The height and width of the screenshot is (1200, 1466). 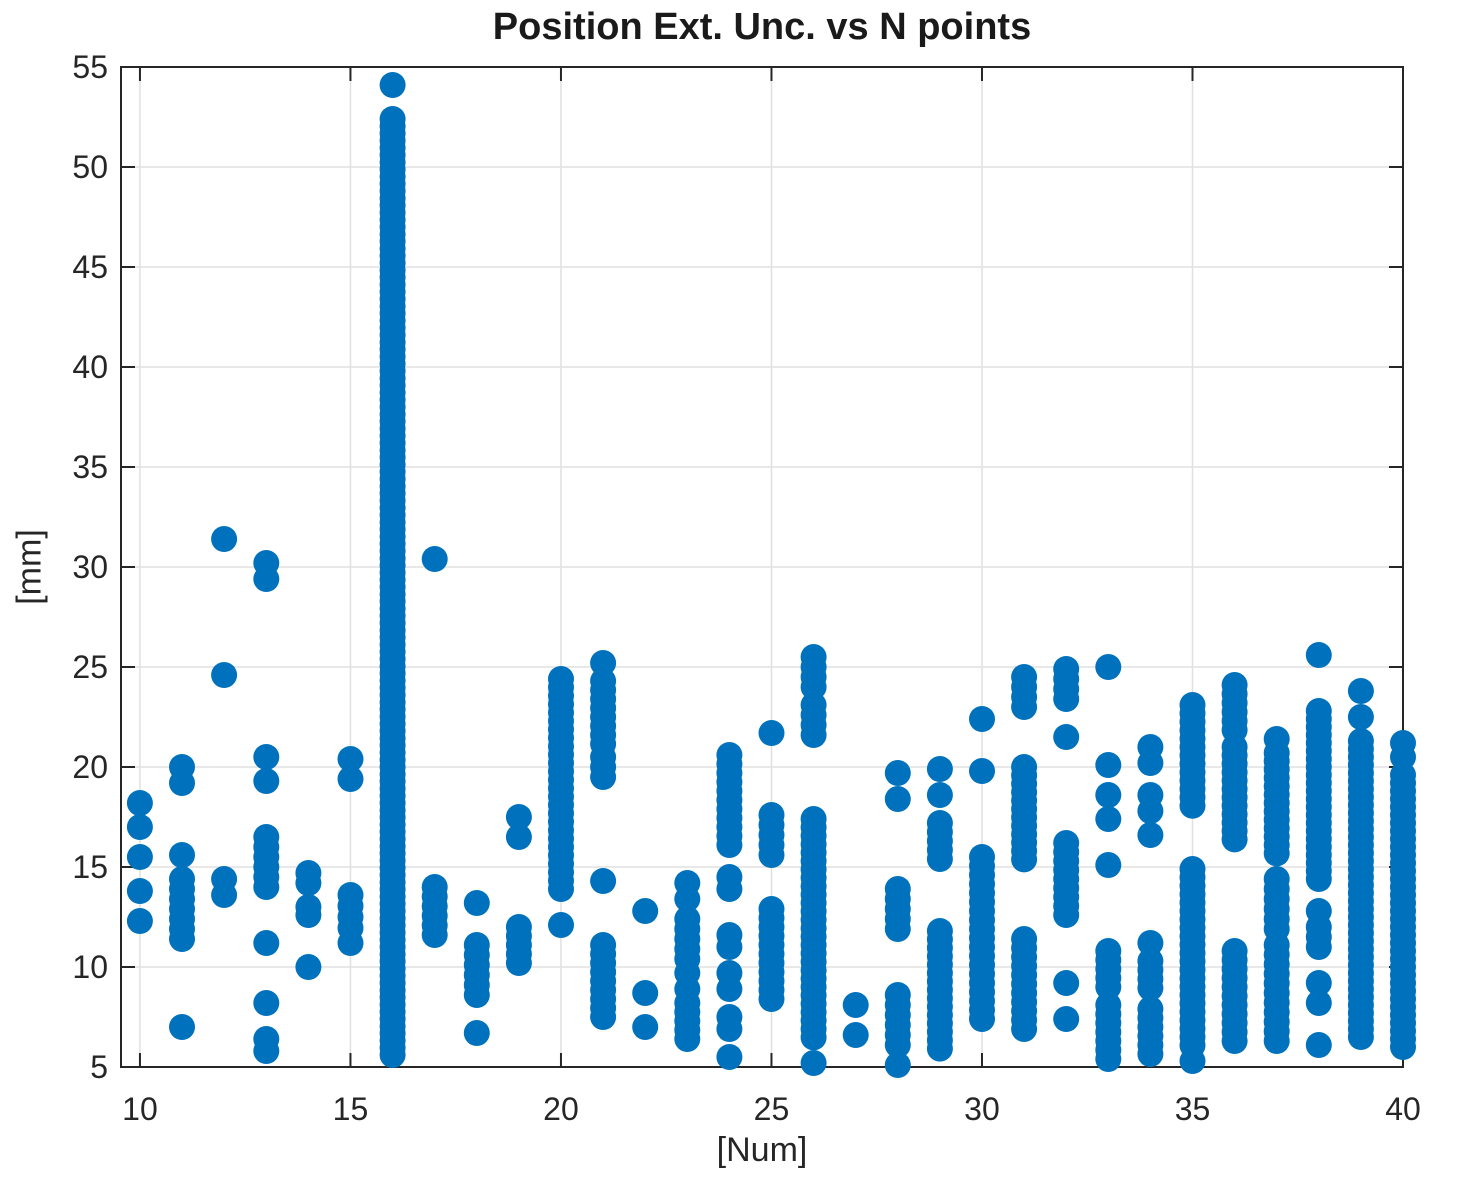 What do you see at coordinates (90, 267) in the screenshot?
I see `svg-text: 45` at bounding box center [90, 267].